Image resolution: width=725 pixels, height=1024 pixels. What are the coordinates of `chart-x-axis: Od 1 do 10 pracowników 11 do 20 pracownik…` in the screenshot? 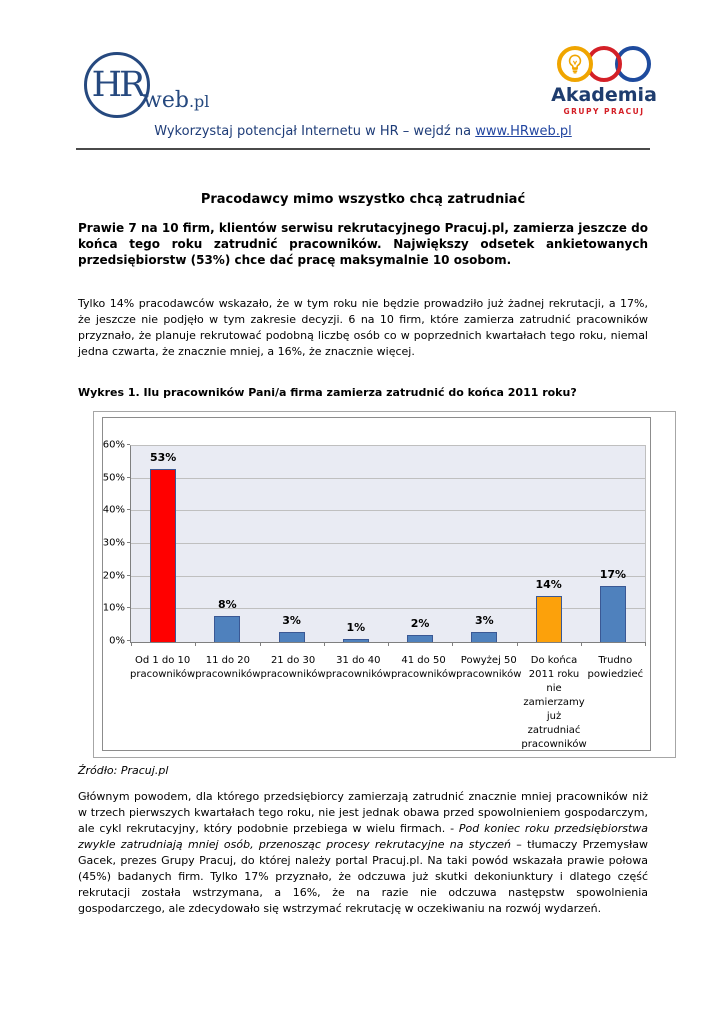 It's located at (387, 700).